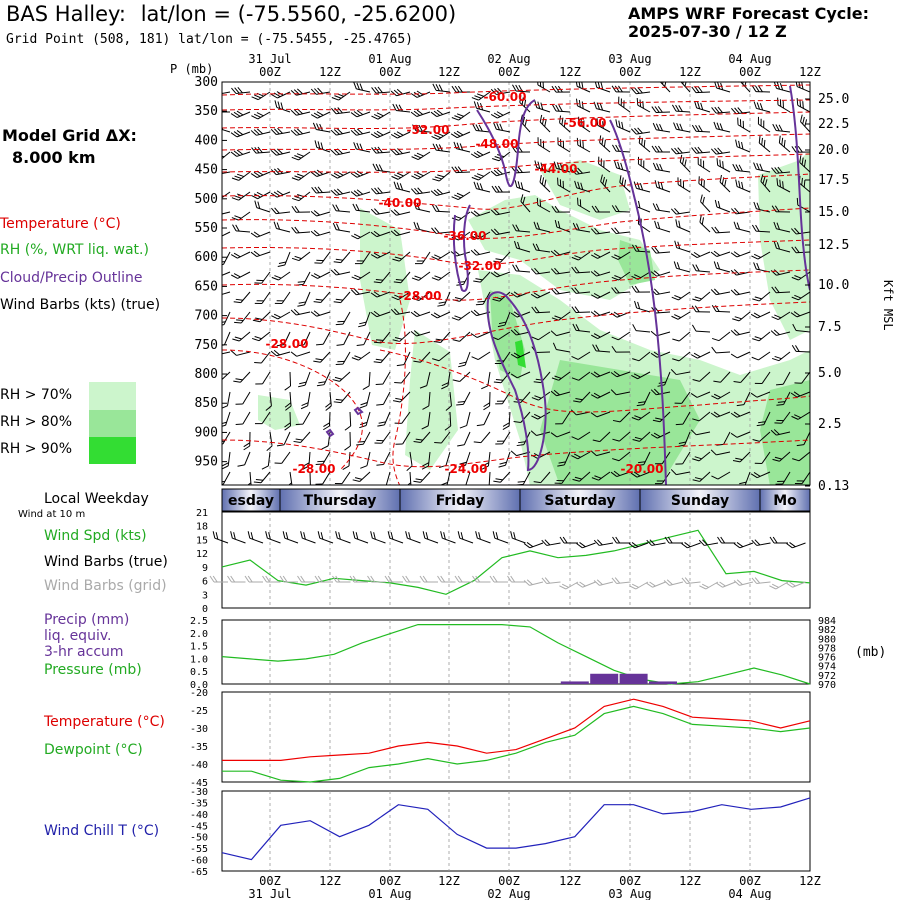 The height and width of the screenshot is (900, 900). What do you see at coordinates (833, 212) in the screenshot?
I see `height-tick-label: 15.0` at bounding box center [833, 212].